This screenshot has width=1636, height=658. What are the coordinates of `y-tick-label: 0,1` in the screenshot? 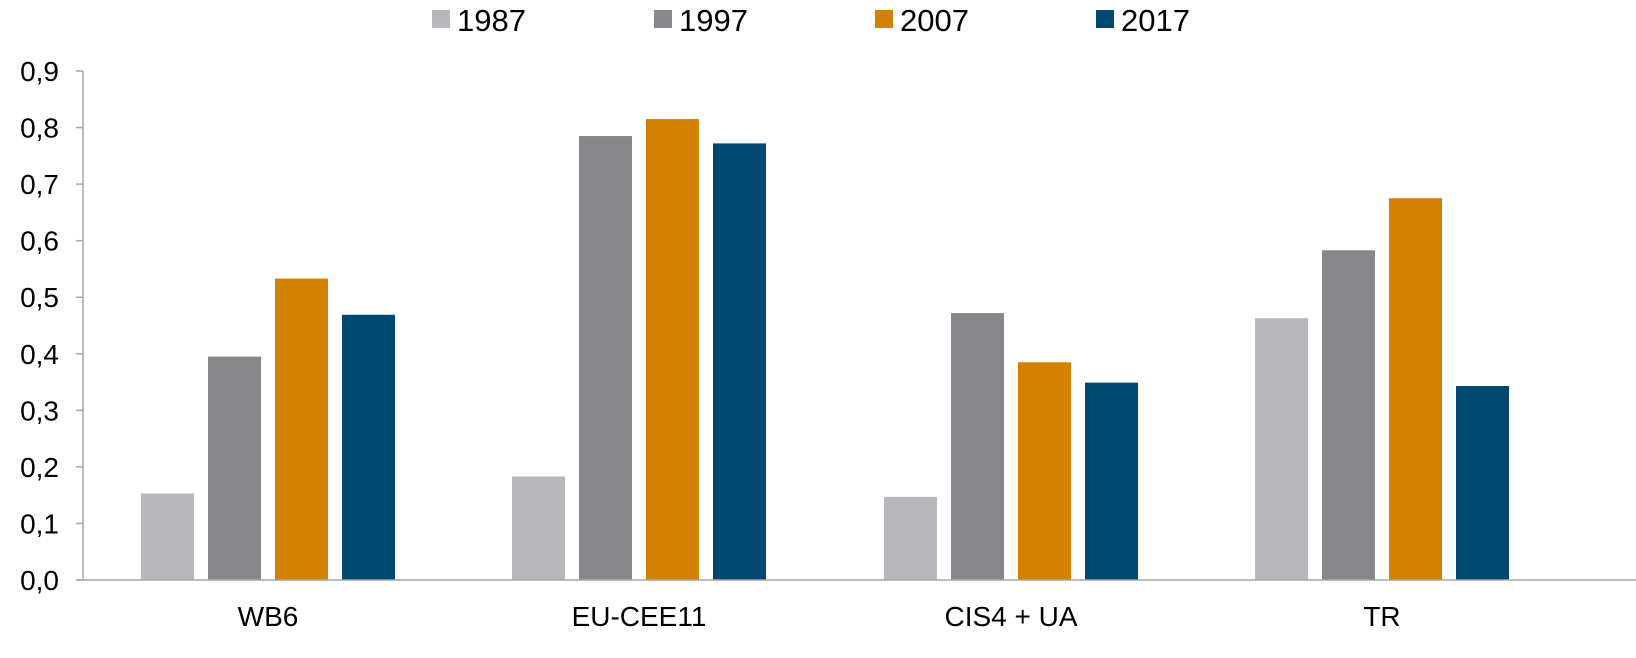 It's located at (39, 523).